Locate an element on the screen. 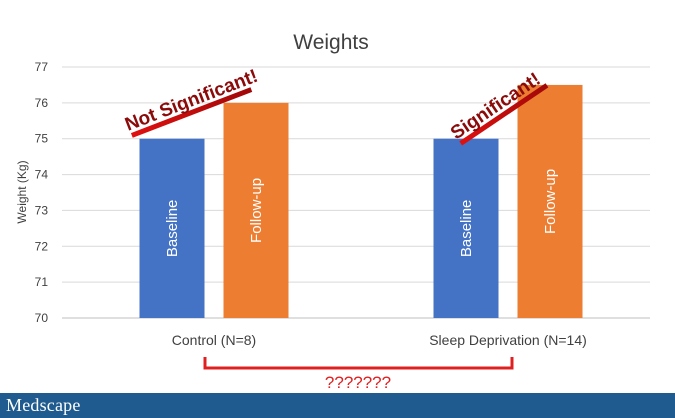  y-tick-label: 73 is located at coordinates (42, 210).